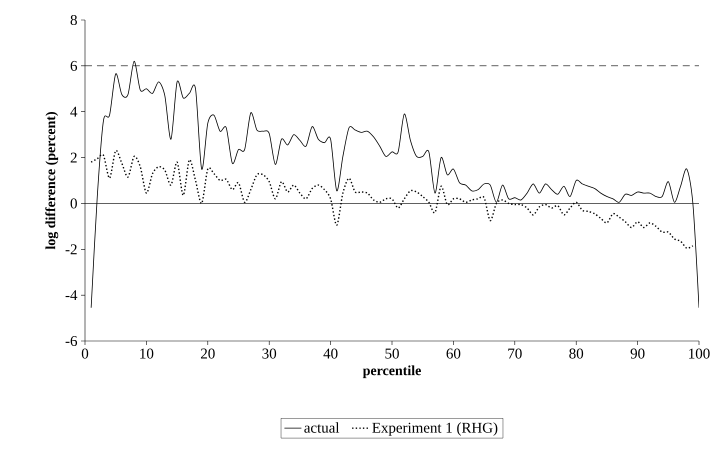 Image resolution: width=718 pixels, height=462 pixels. I want to click on y-axis-title: log difference (percent), so click(51, 181).